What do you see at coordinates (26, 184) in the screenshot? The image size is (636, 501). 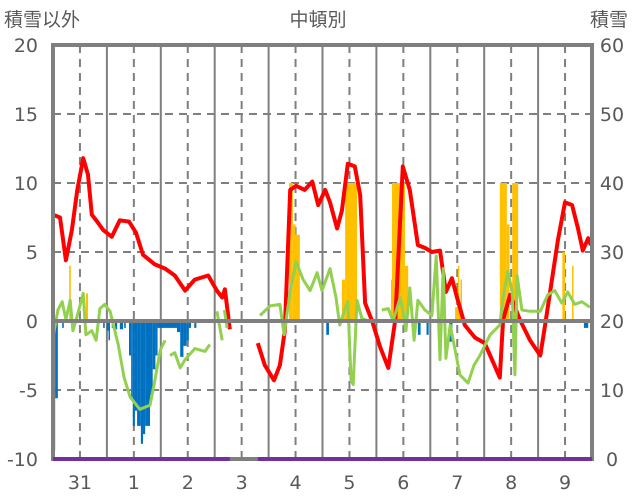 I see `left-tick-label: 10` at bounding box center [26, 184].